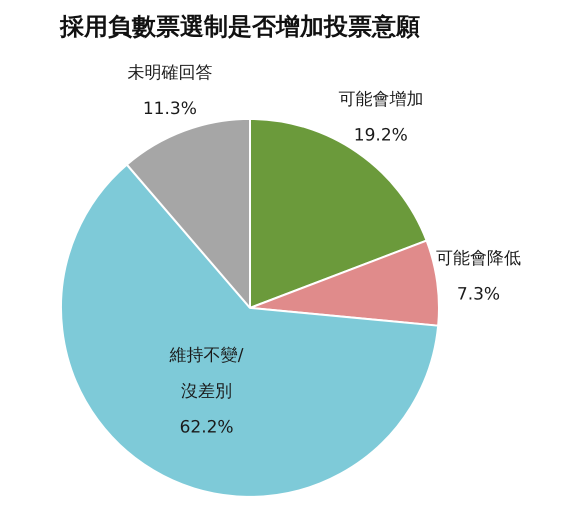 The image size is (588, 515). What do you see at coordinates (381, 99) in the screenshot?
I see `slice-label: 可能會增加` at bounding box center [381, 99].